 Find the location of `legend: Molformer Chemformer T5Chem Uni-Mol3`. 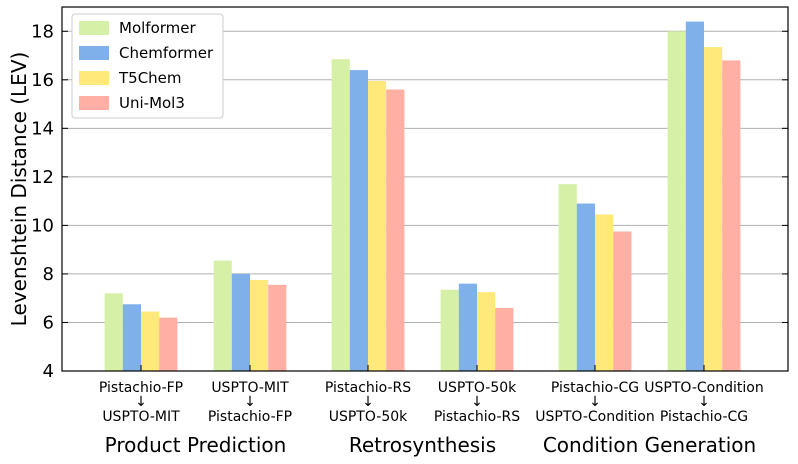

legend: Molformer Chemformer T5Chem Uni-Mol3 is located at coordinates (147, 66).